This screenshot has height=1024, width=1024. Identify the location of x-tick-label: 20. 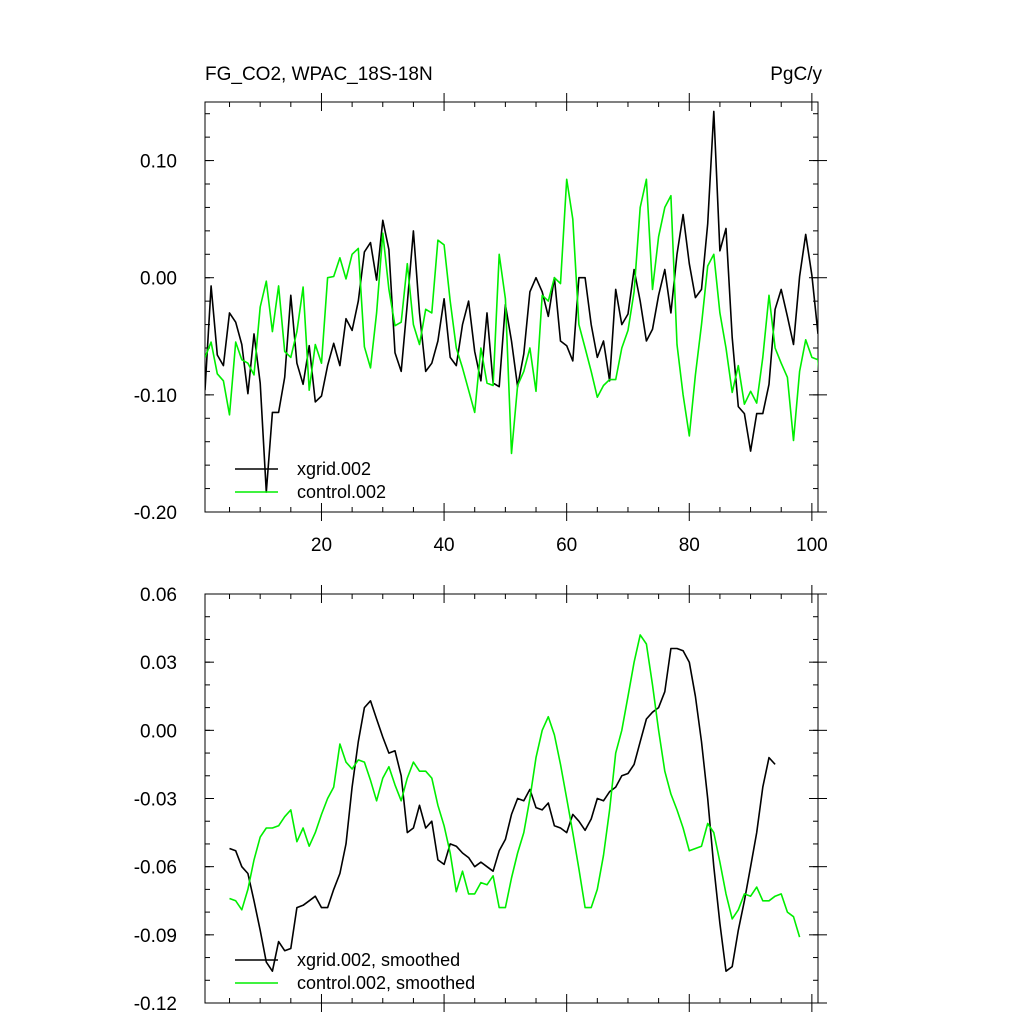
(321, 545).